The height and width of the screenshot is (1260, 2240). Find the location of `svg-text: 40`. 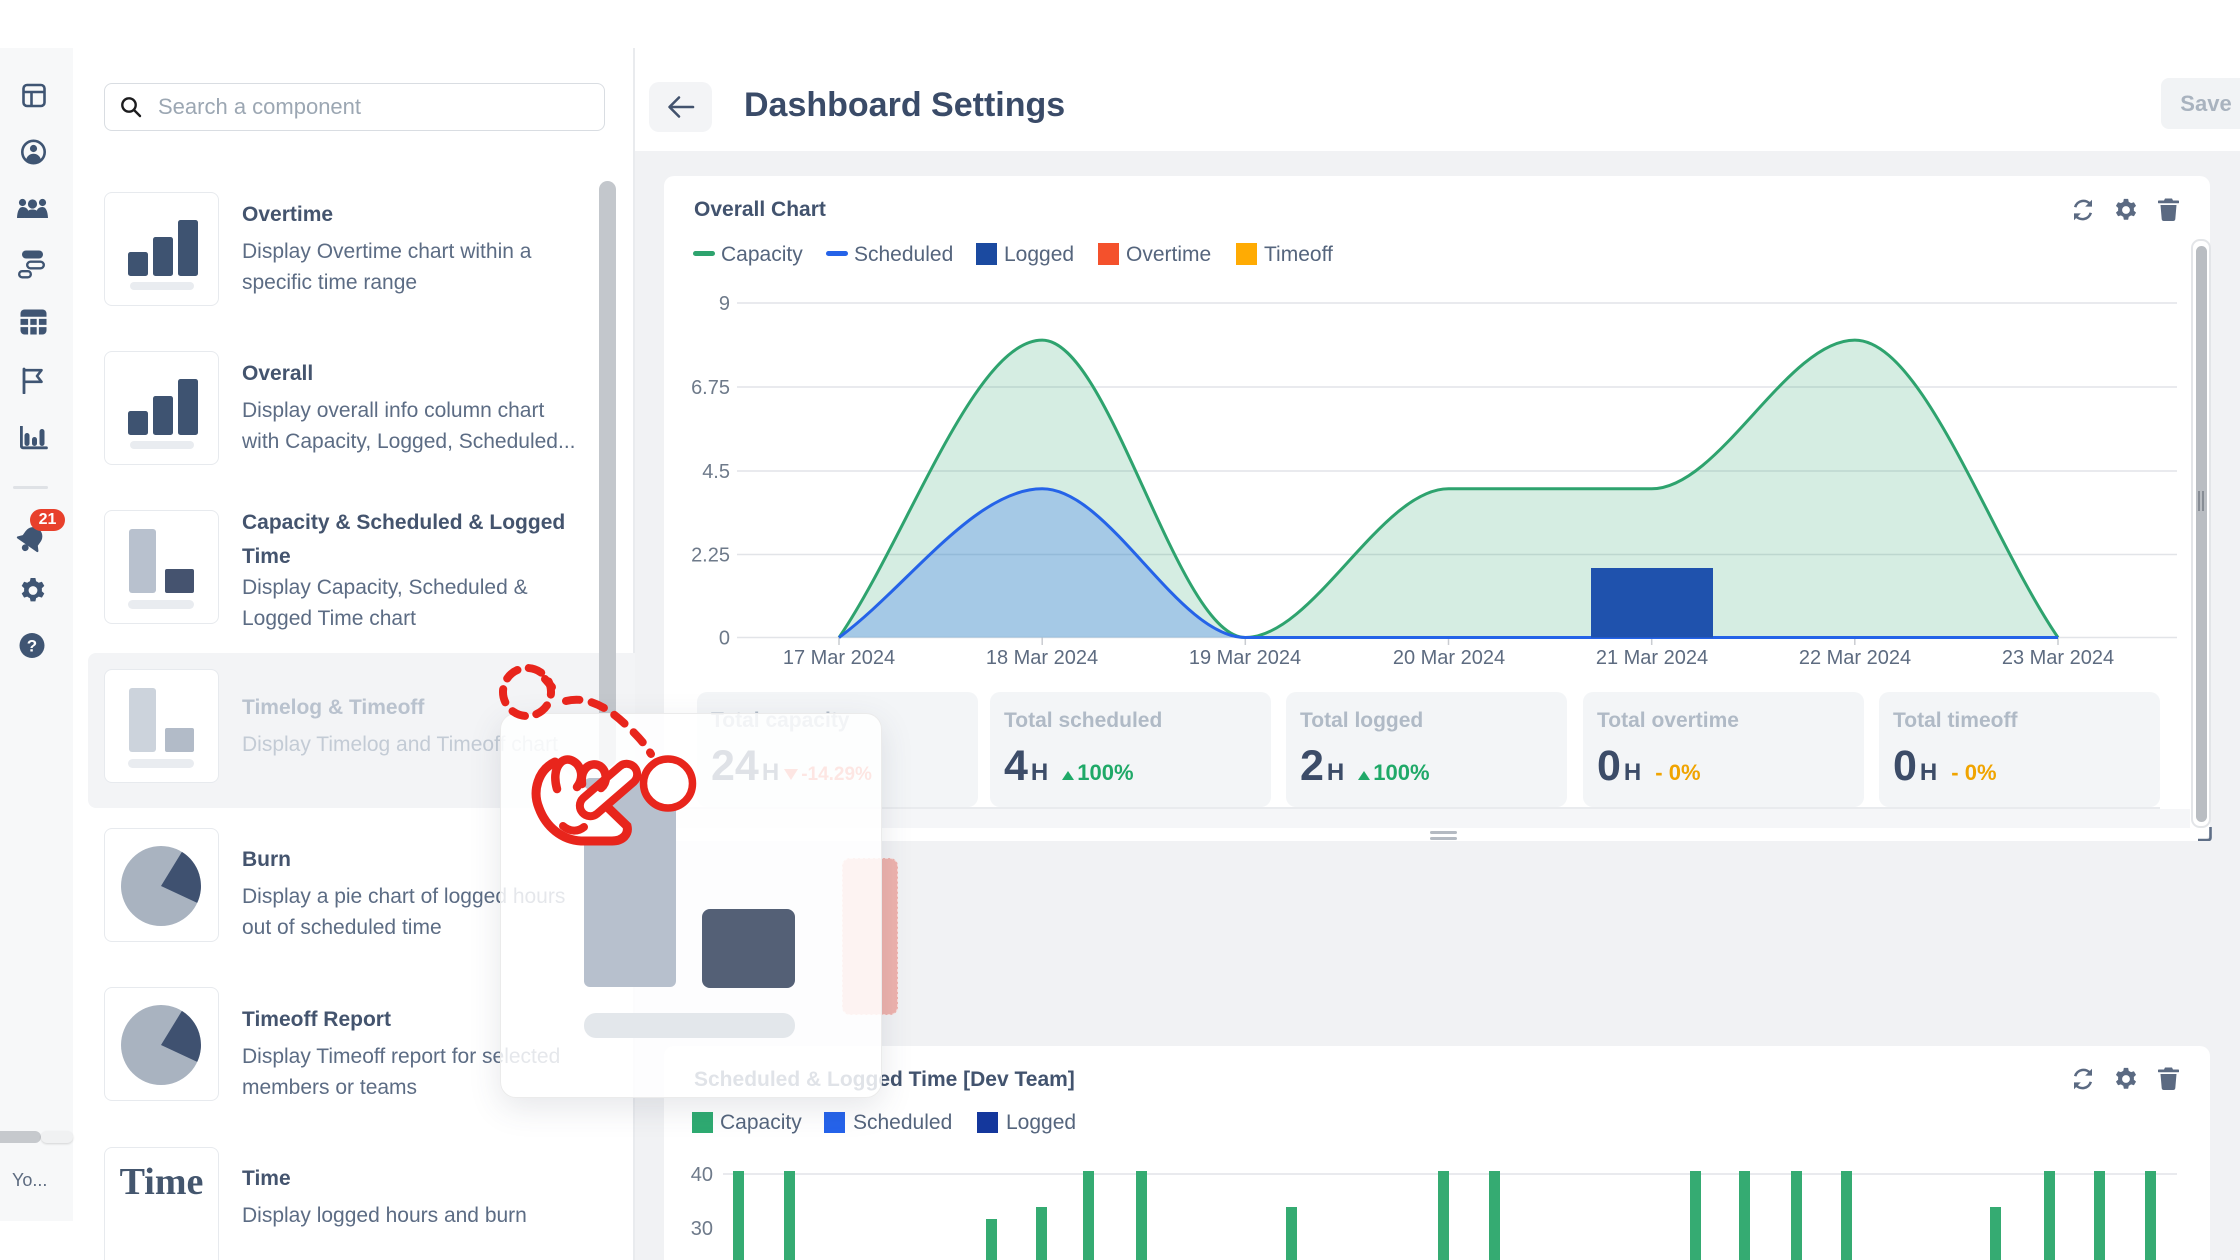

svg-text: 40 is located at coordinates (702, 1175).